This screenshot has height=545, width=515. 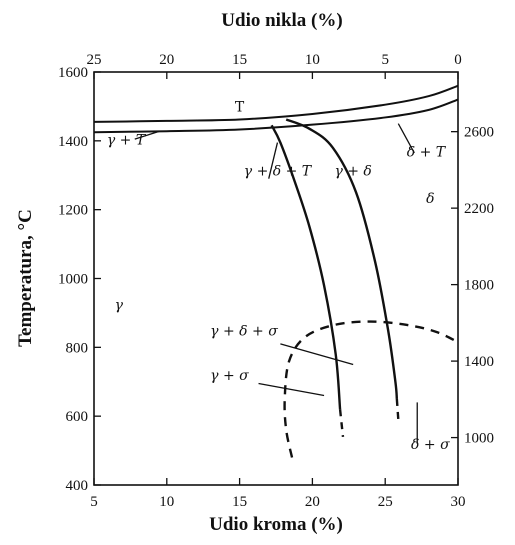 What do you see at coordinates (479, 209) in the screenshot?
I see `right-tick-label: 2200` at bounding box center [479, 209].